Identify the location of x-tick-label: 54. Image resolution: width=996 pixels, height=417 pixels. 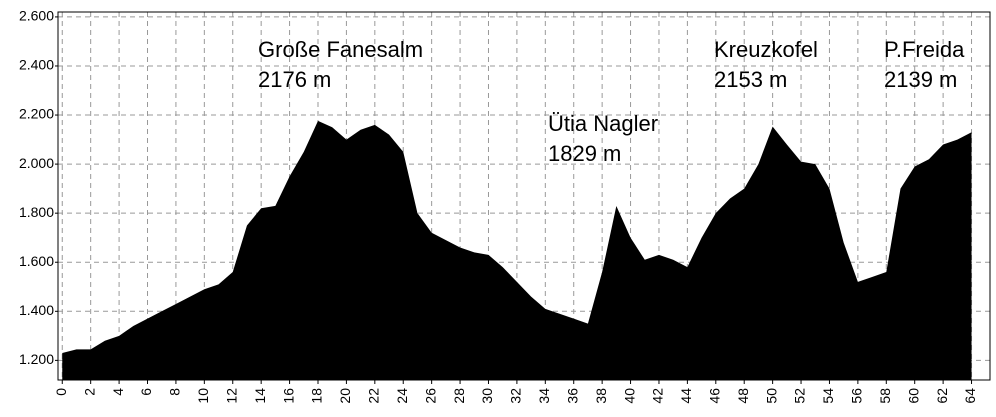
(828, 396).